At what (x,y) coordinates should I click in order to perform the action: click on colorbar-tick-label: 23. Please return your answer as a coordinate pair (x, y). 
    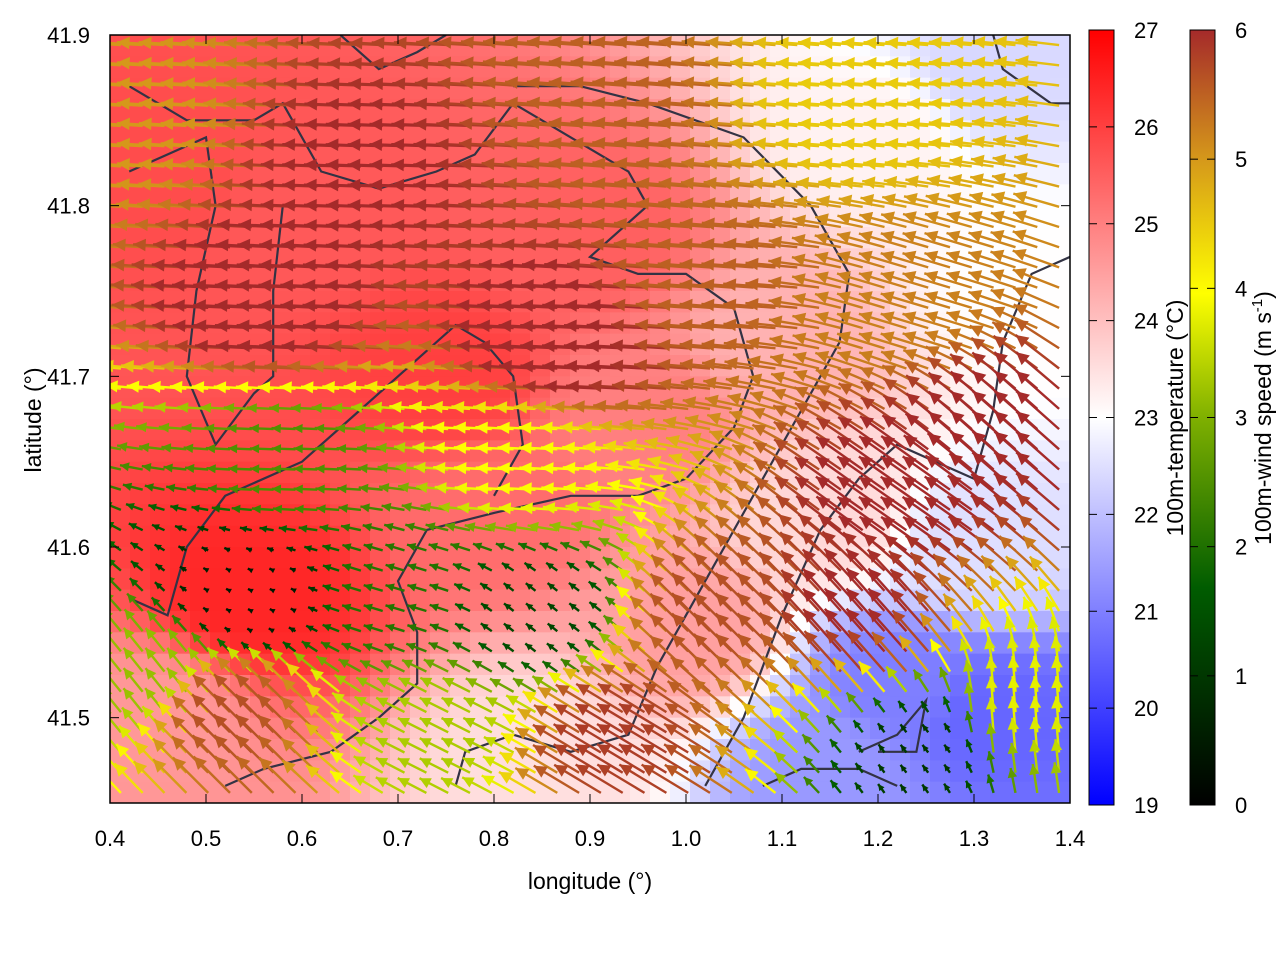
    Looking at the image, I should click on (1146, 418).